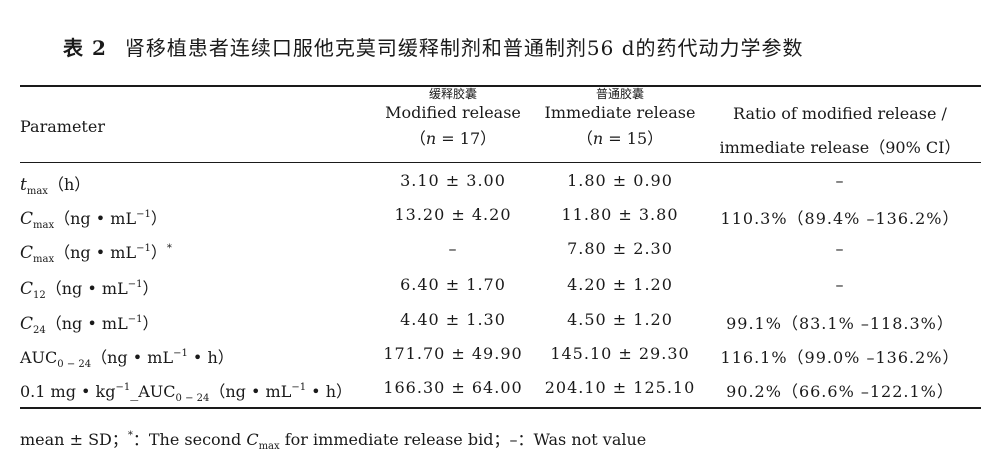  What do you see at coordinates (89, 290) in the screenshot?
I see `row-parameter: C12（ng • mL−1）` at bounding box center [89, 290].